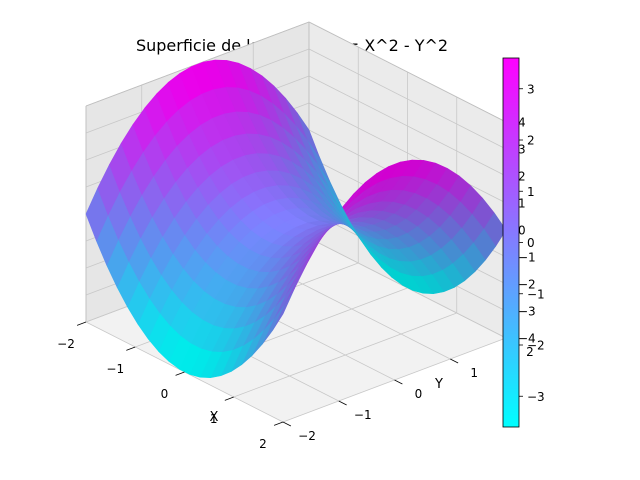  Describe the element at coordinates (531, 89) in the screenshot. I see `colorbar-tick-label: 3` at that location.